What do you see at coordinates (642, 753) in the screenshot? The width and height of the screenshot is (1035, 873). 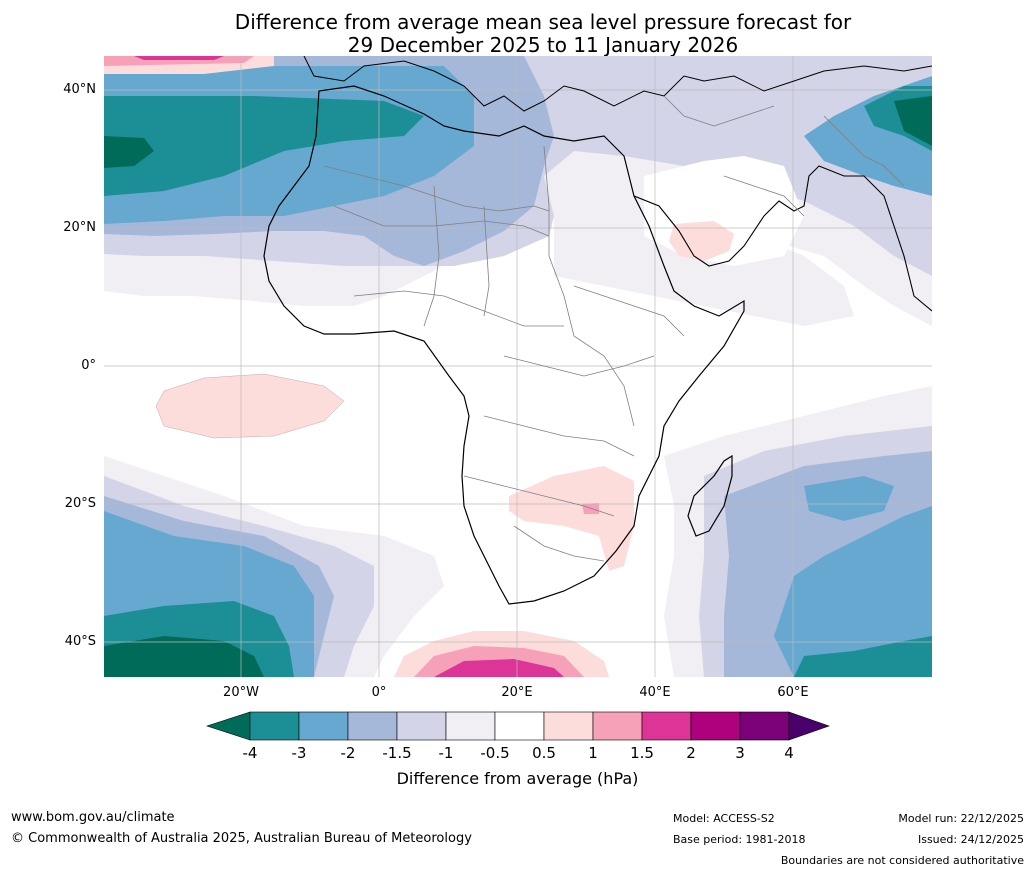 I see `colorbar-tick: 1.5` at bounding box center [642, 753].